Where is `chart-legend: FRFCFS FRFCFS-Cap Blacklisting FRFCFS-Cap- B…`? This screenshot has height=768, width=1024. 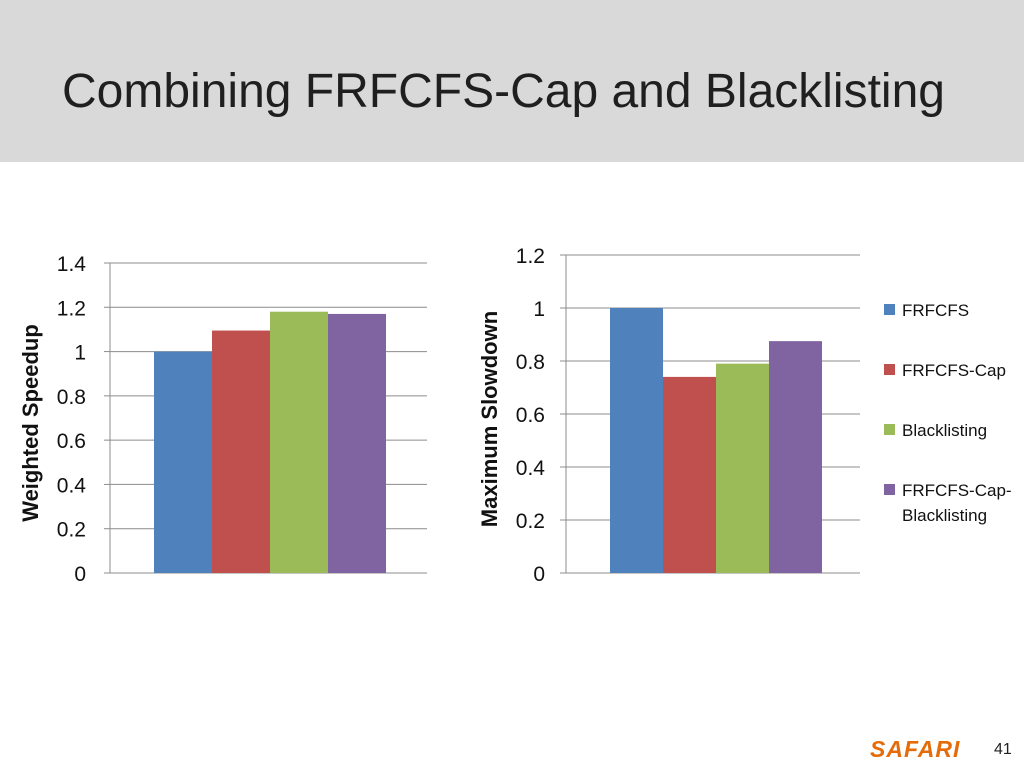 chart-legend: FRFCFS FRFCFS-Cap Blacklisting FRFCFS-Cap- B… is located at coordinates (948, 413).